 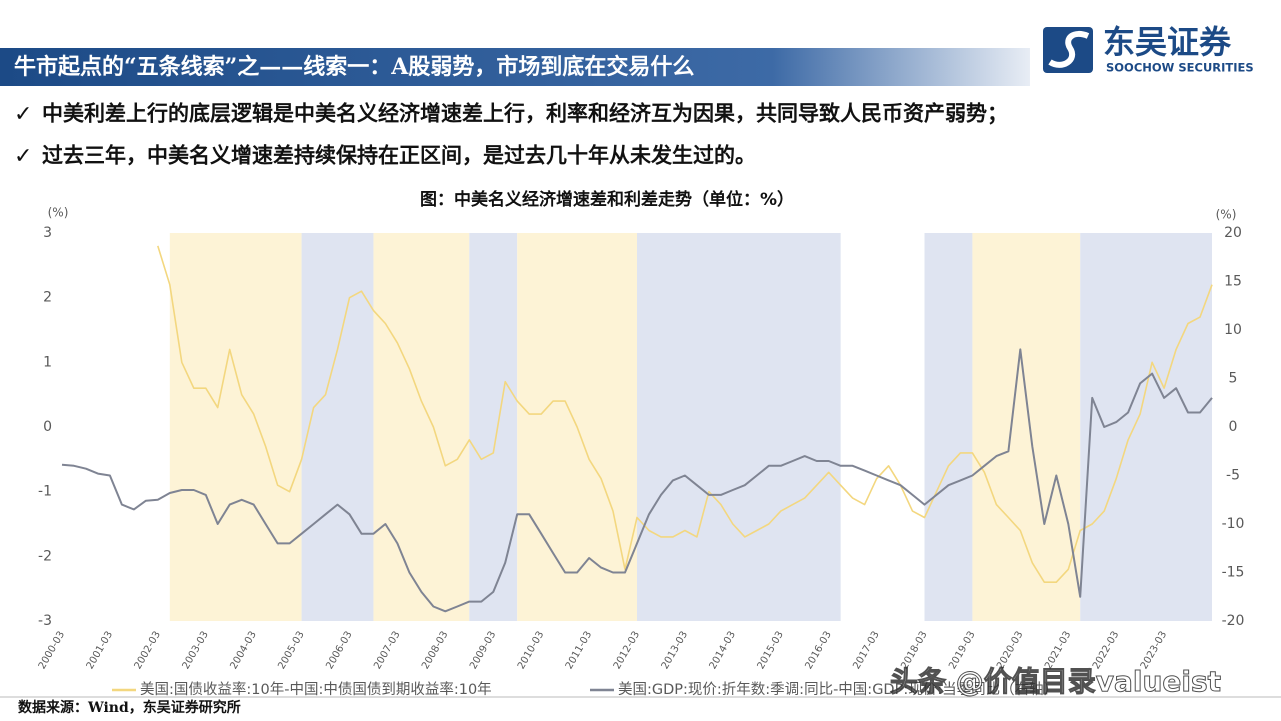 What do you see at coordinates (607, 199) in the screenshot?
I see `chart-title: 图：中美名义经济增速差和利差走势（单位：%）` at bounding box center [607, 199].